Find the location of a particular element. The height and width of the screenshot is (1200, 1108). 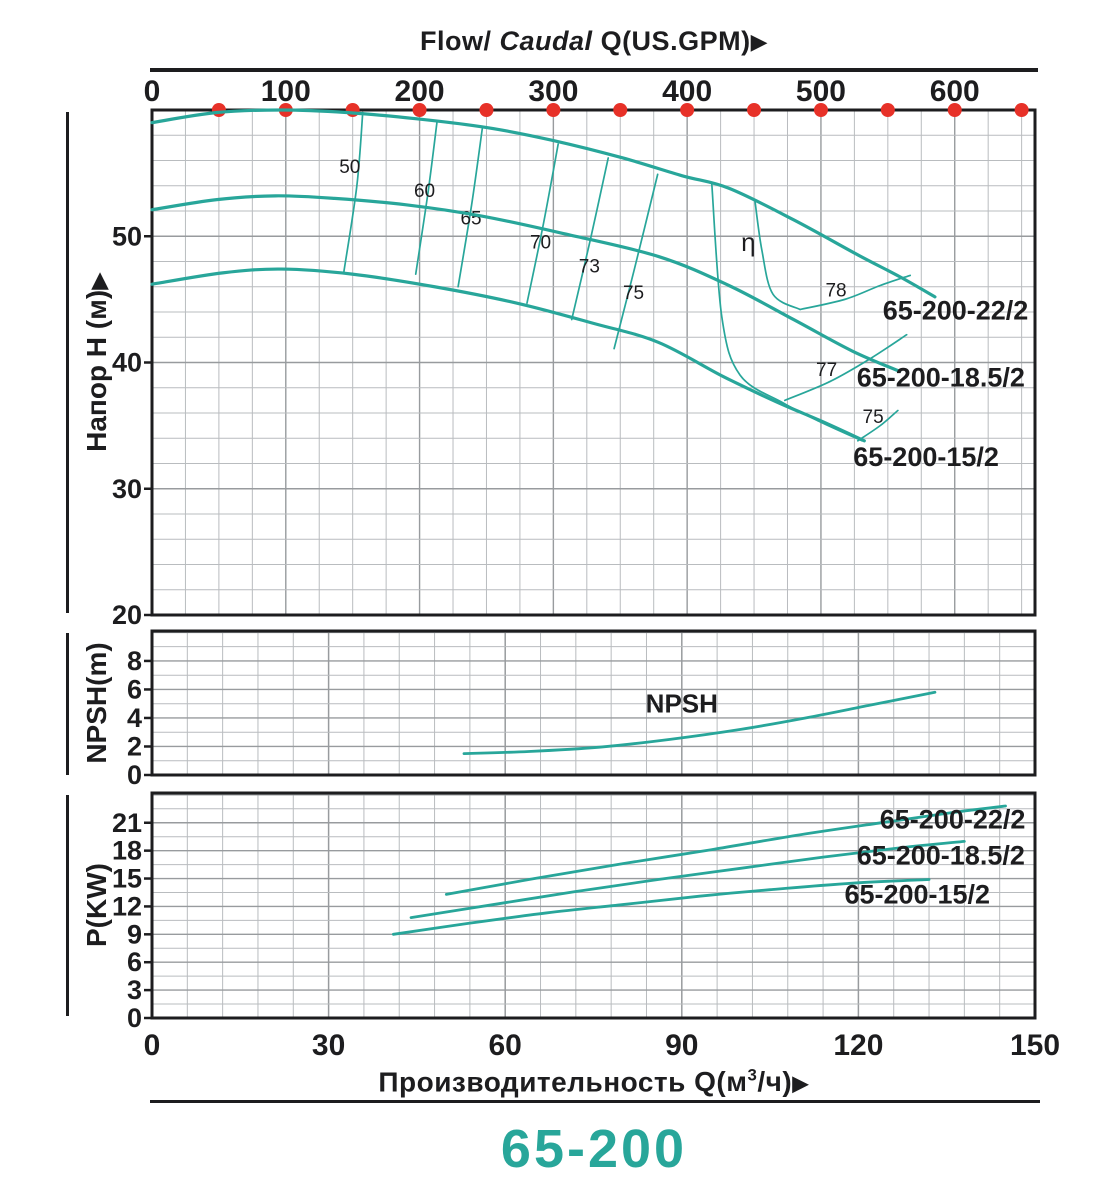

up-arrow-icon: ▶ is located at coordinates (98, 281).